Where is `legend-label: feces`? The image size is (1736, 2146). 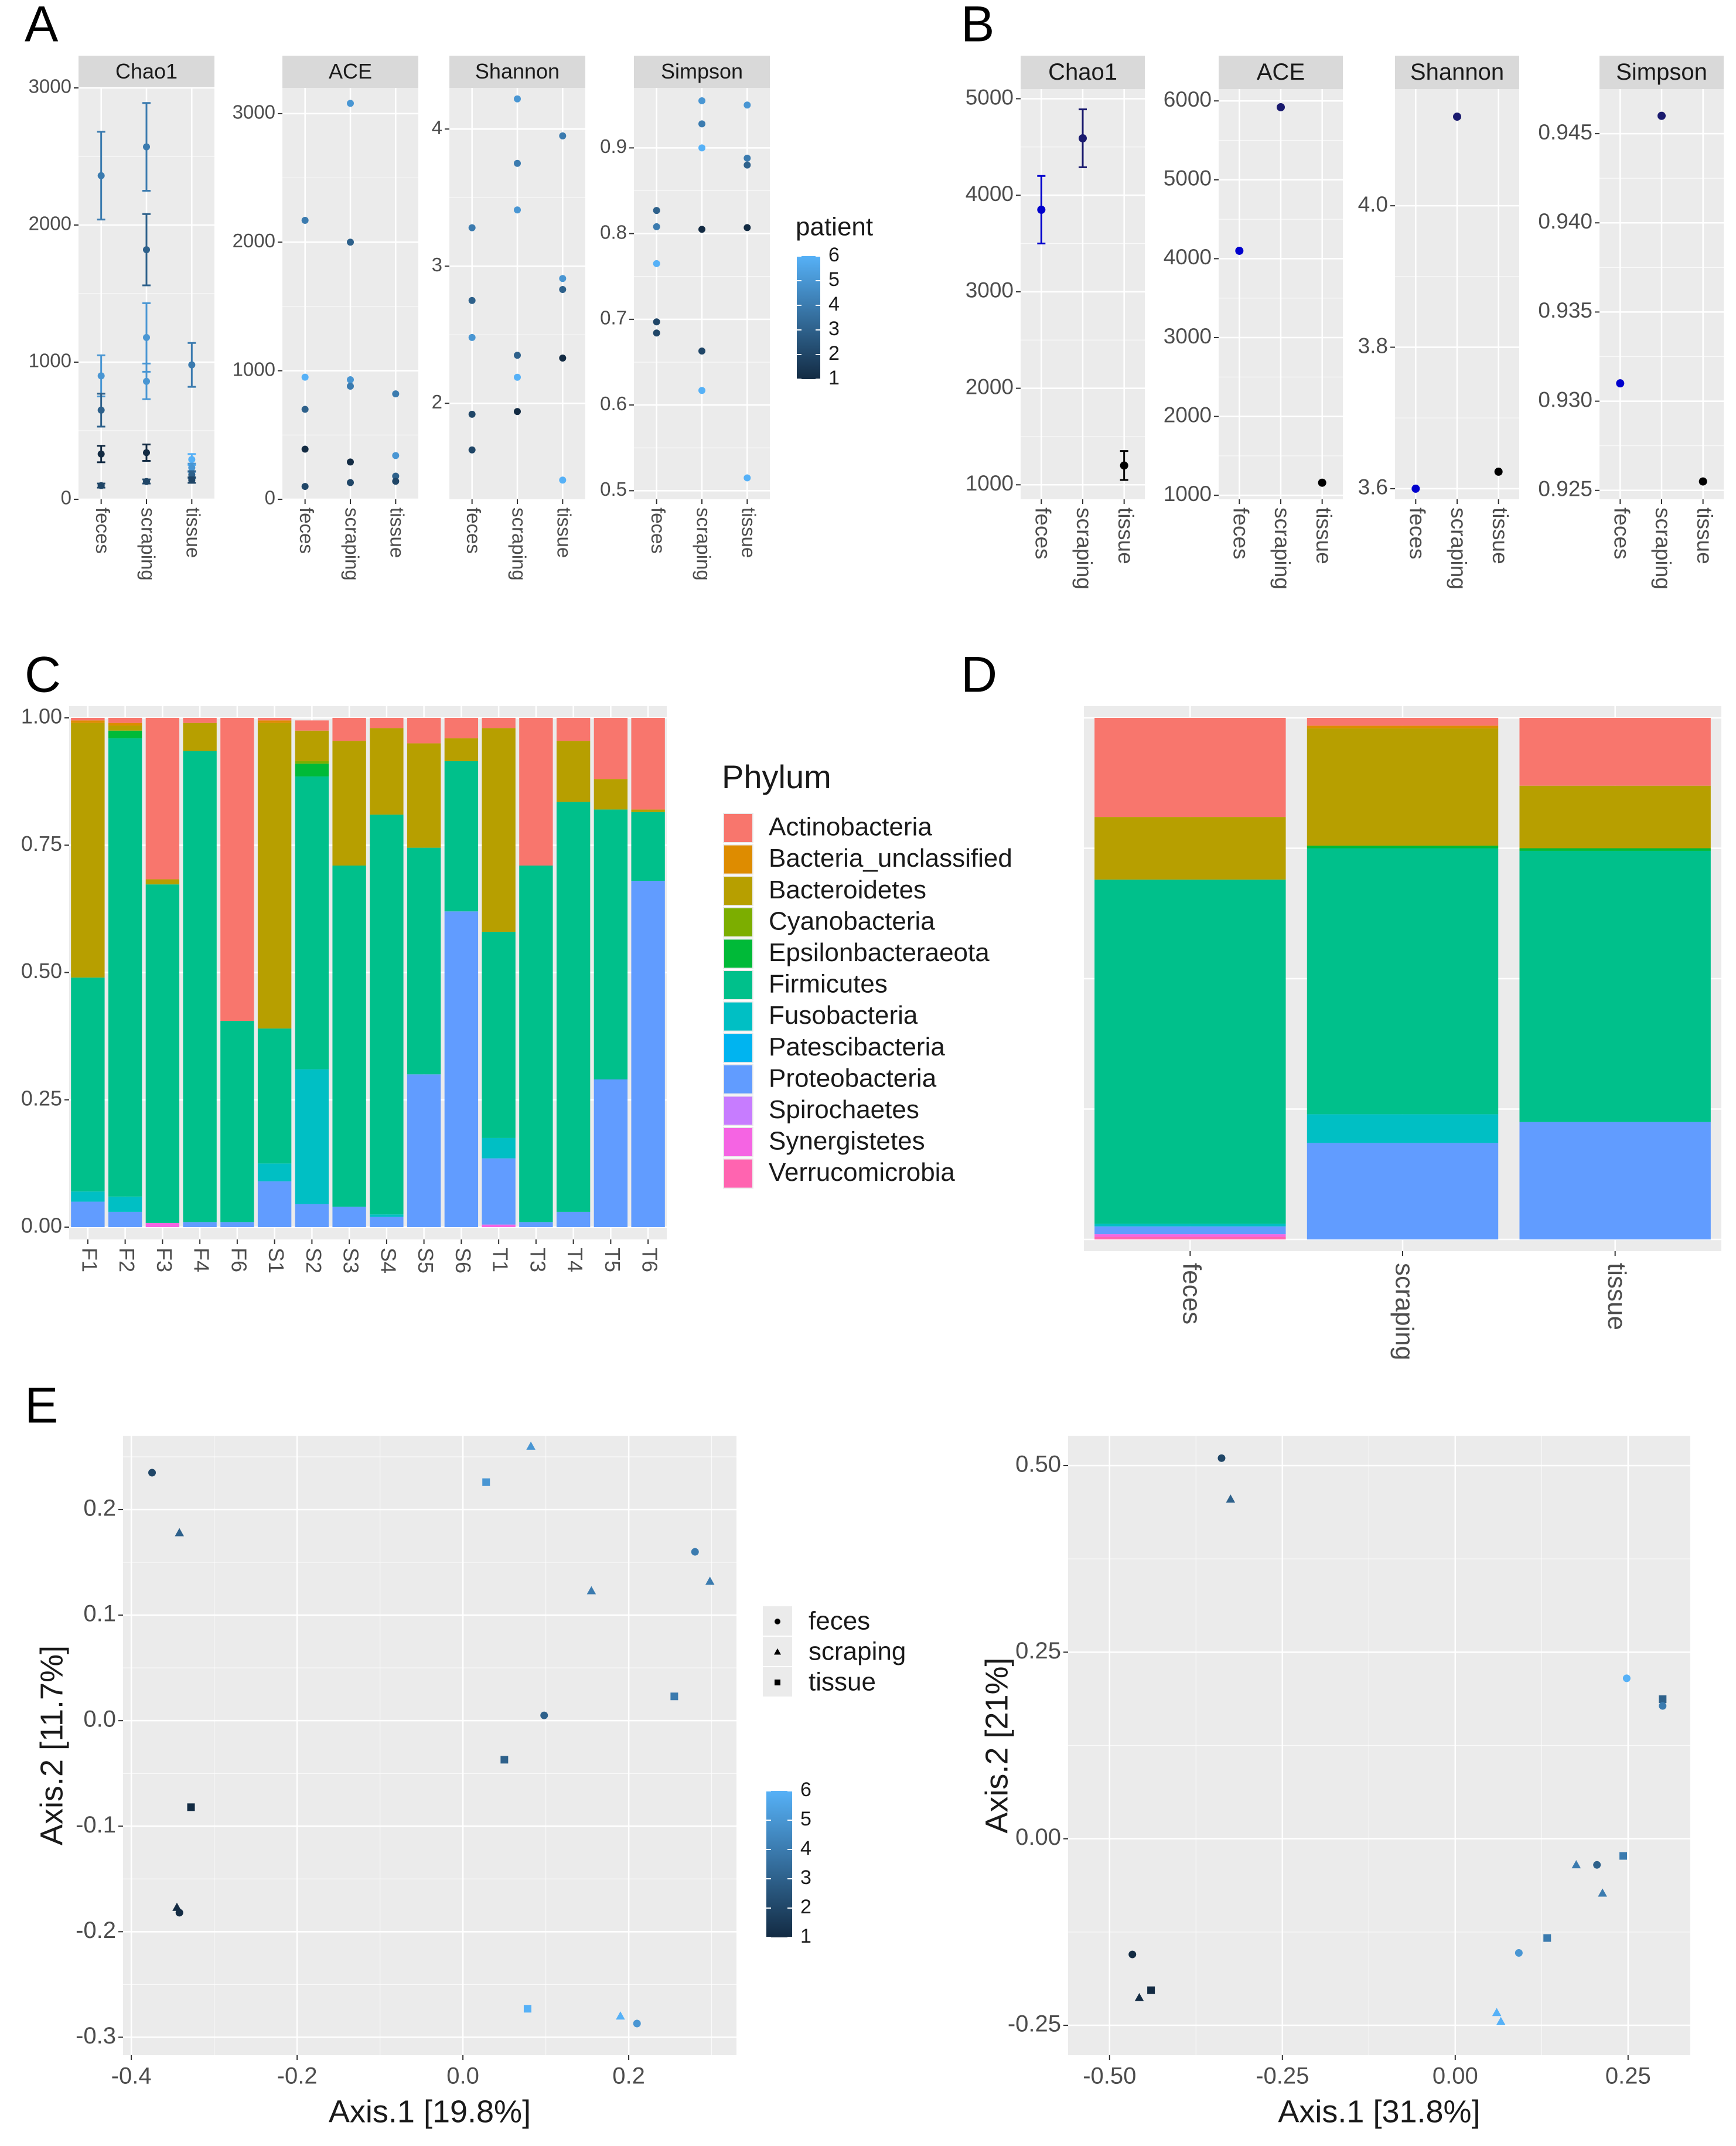 legend-label: feces is located at coordinates (839, 1621).